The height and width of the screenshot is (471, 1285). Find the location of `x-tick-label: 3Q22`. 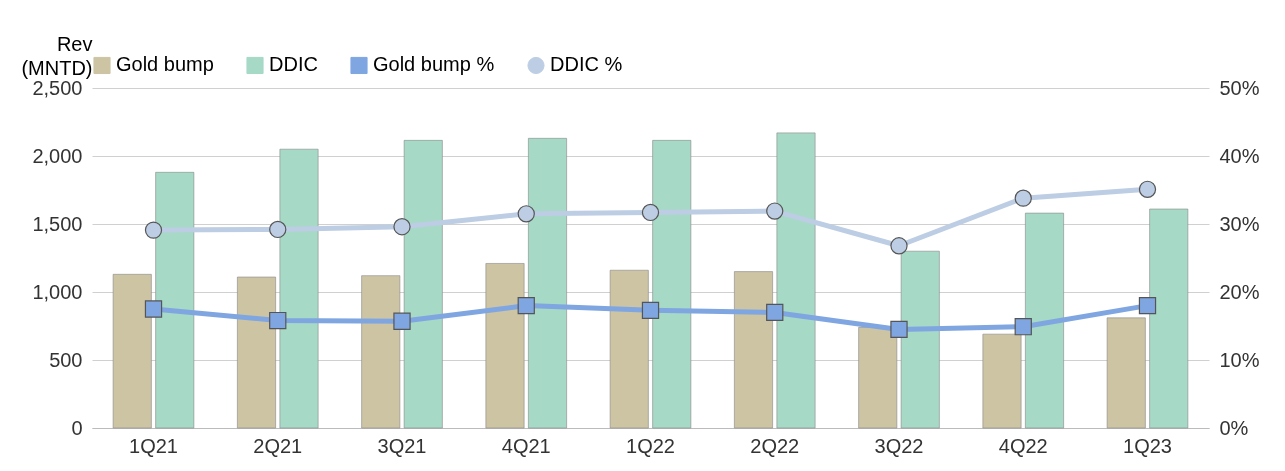

x-tick-label: 3Q22 is located at coordinates (899, 445).